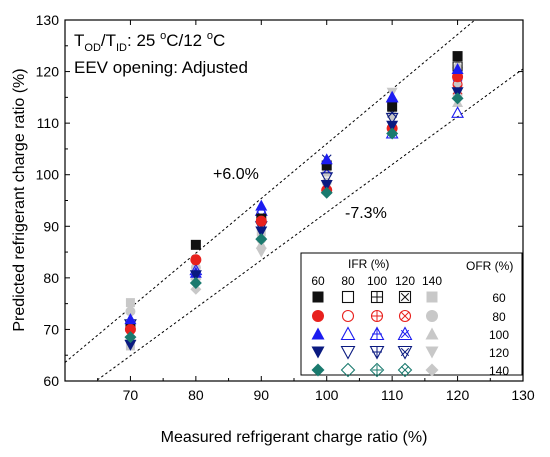  I want to click on legend-ifr-title: IFR (%), so click(368, 264).